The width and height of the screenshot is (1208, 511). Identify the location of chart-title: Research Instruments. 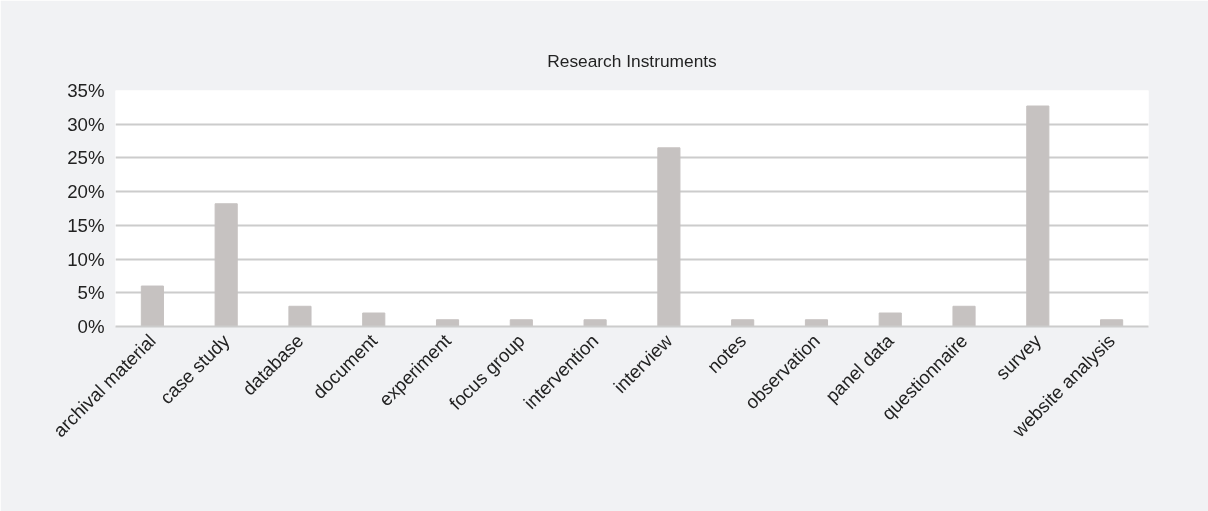
(632, 60).